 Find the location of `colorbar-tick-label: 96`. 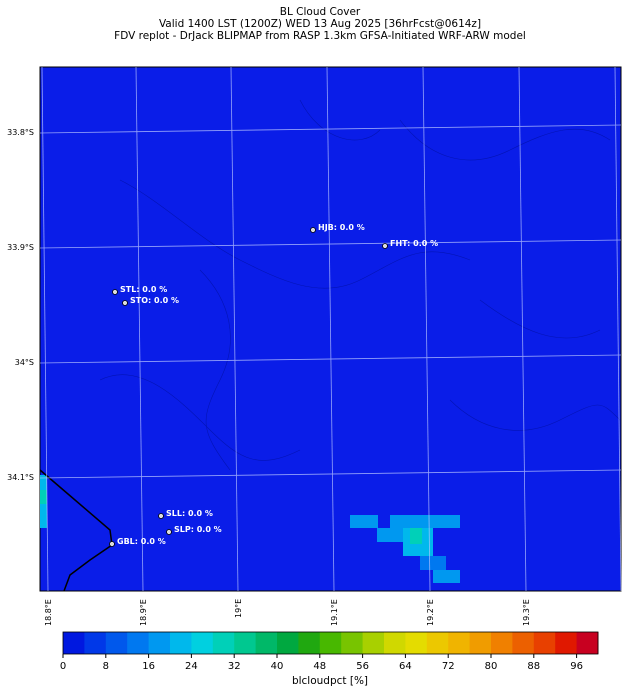

colorbar-tick-label: 96 is located at coordinates (576, 666).